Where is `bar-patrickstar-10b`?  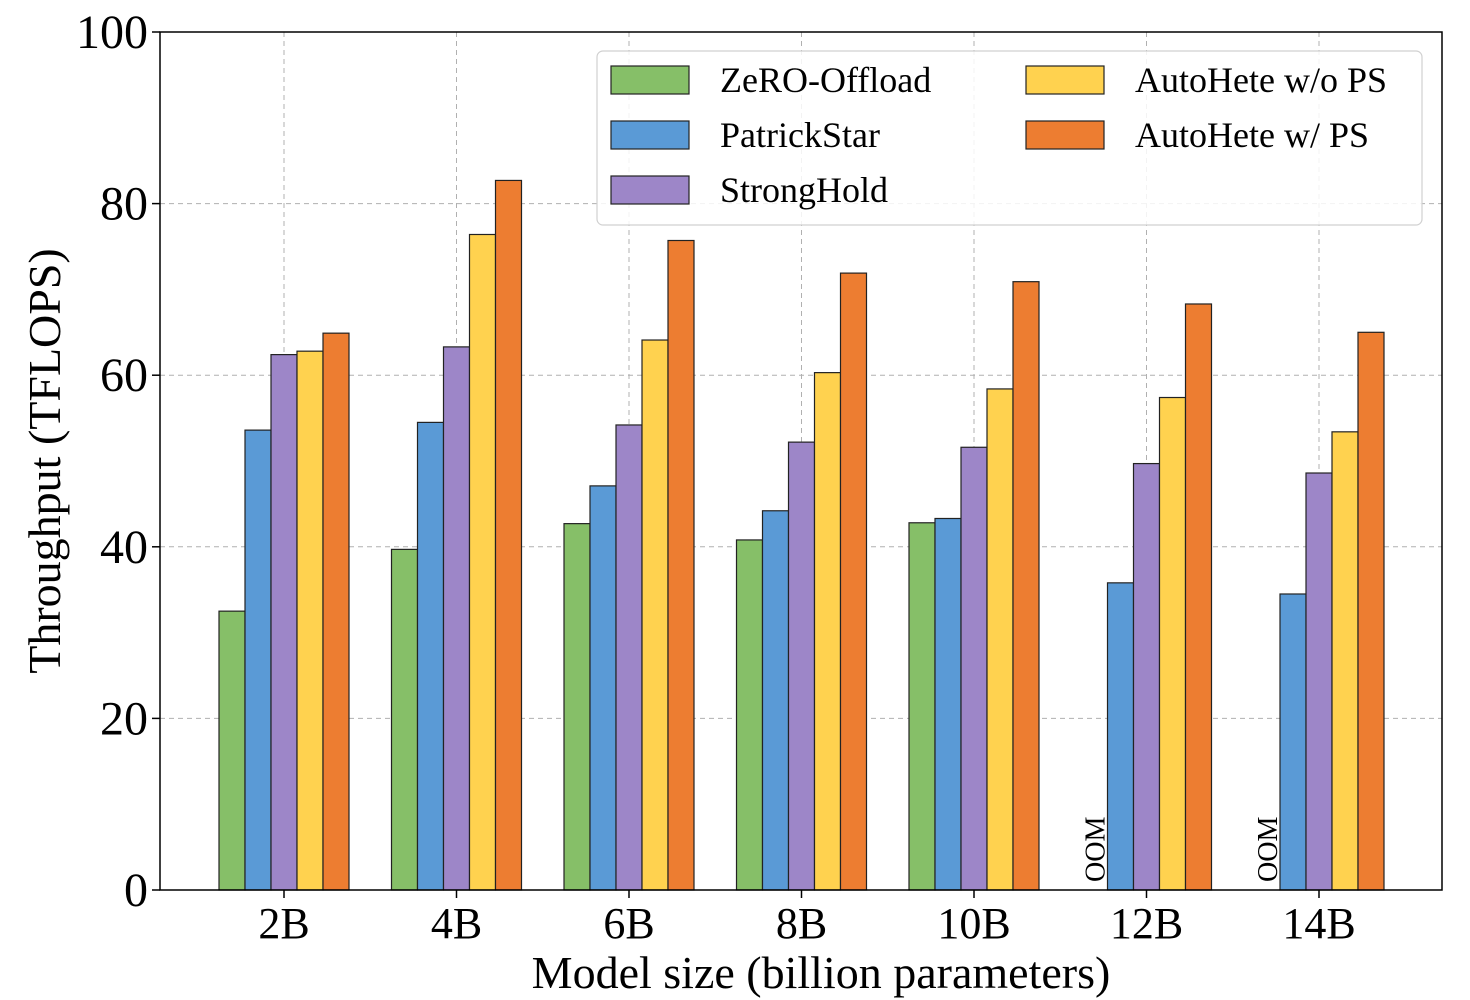 bar-patrickstar-10b is located at coordinates (948, 704).